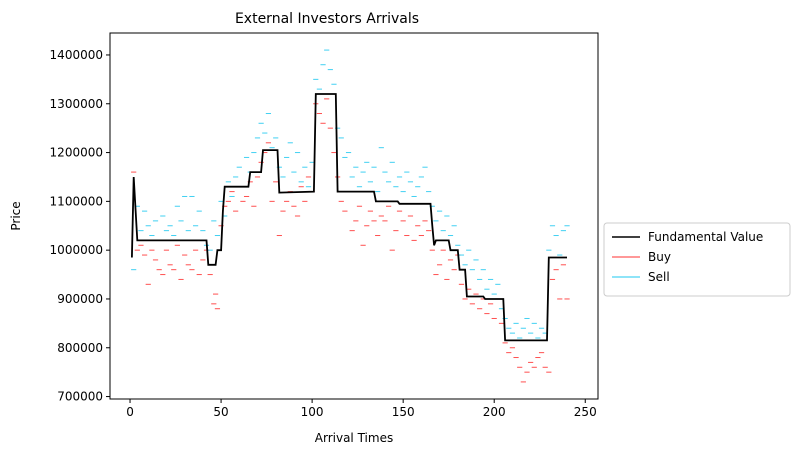  I want to click on x-tick-label-250: 250, so click(585, 412).